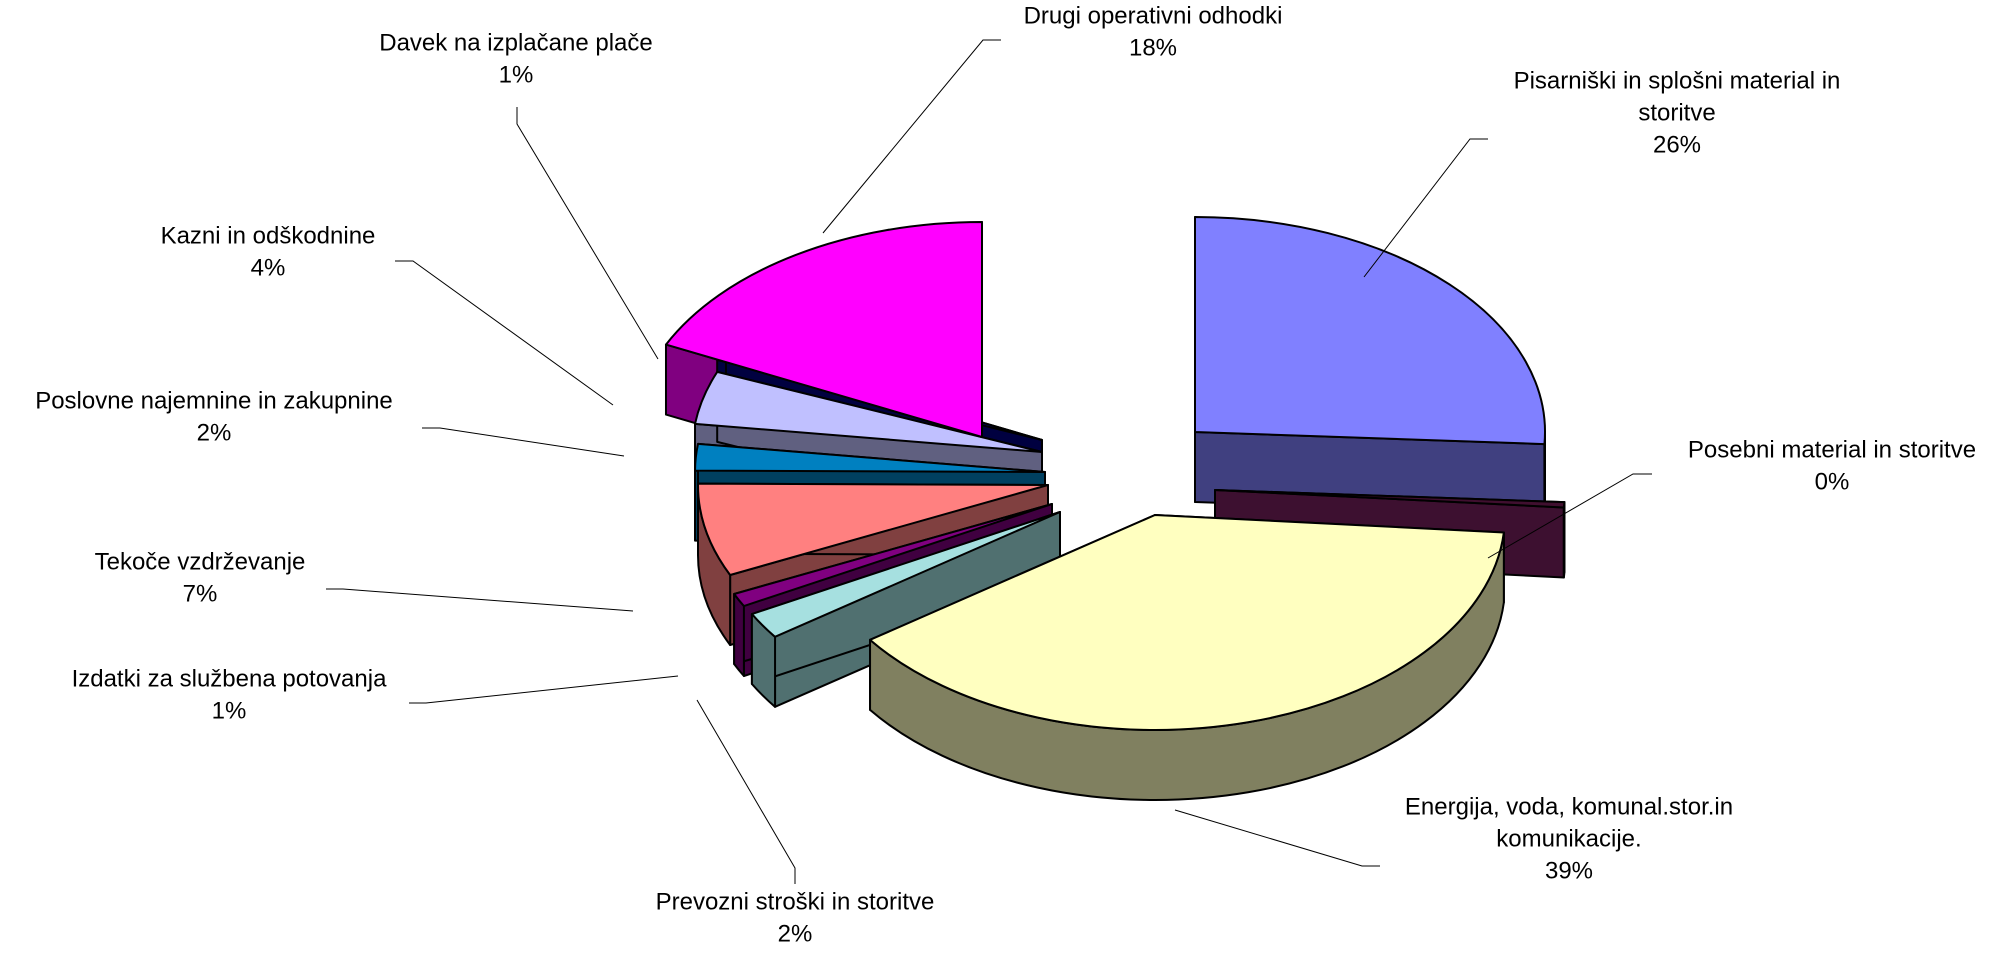  What do you see at coordinates (1569, 870) in the screenshot?
I see `slice-percent-label: 39%` at bounding box center [1569, 870].